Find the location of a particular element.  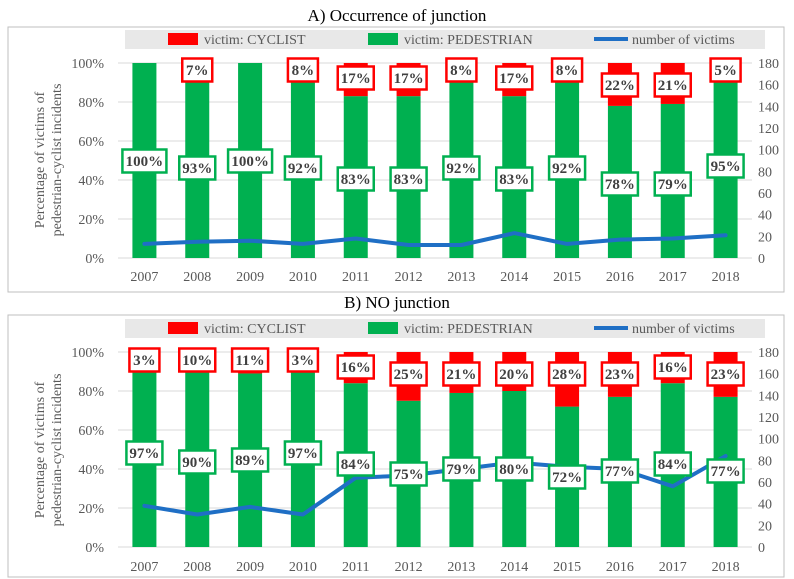

data-label-cyclist: 23% is located at coordinates (726, 375).